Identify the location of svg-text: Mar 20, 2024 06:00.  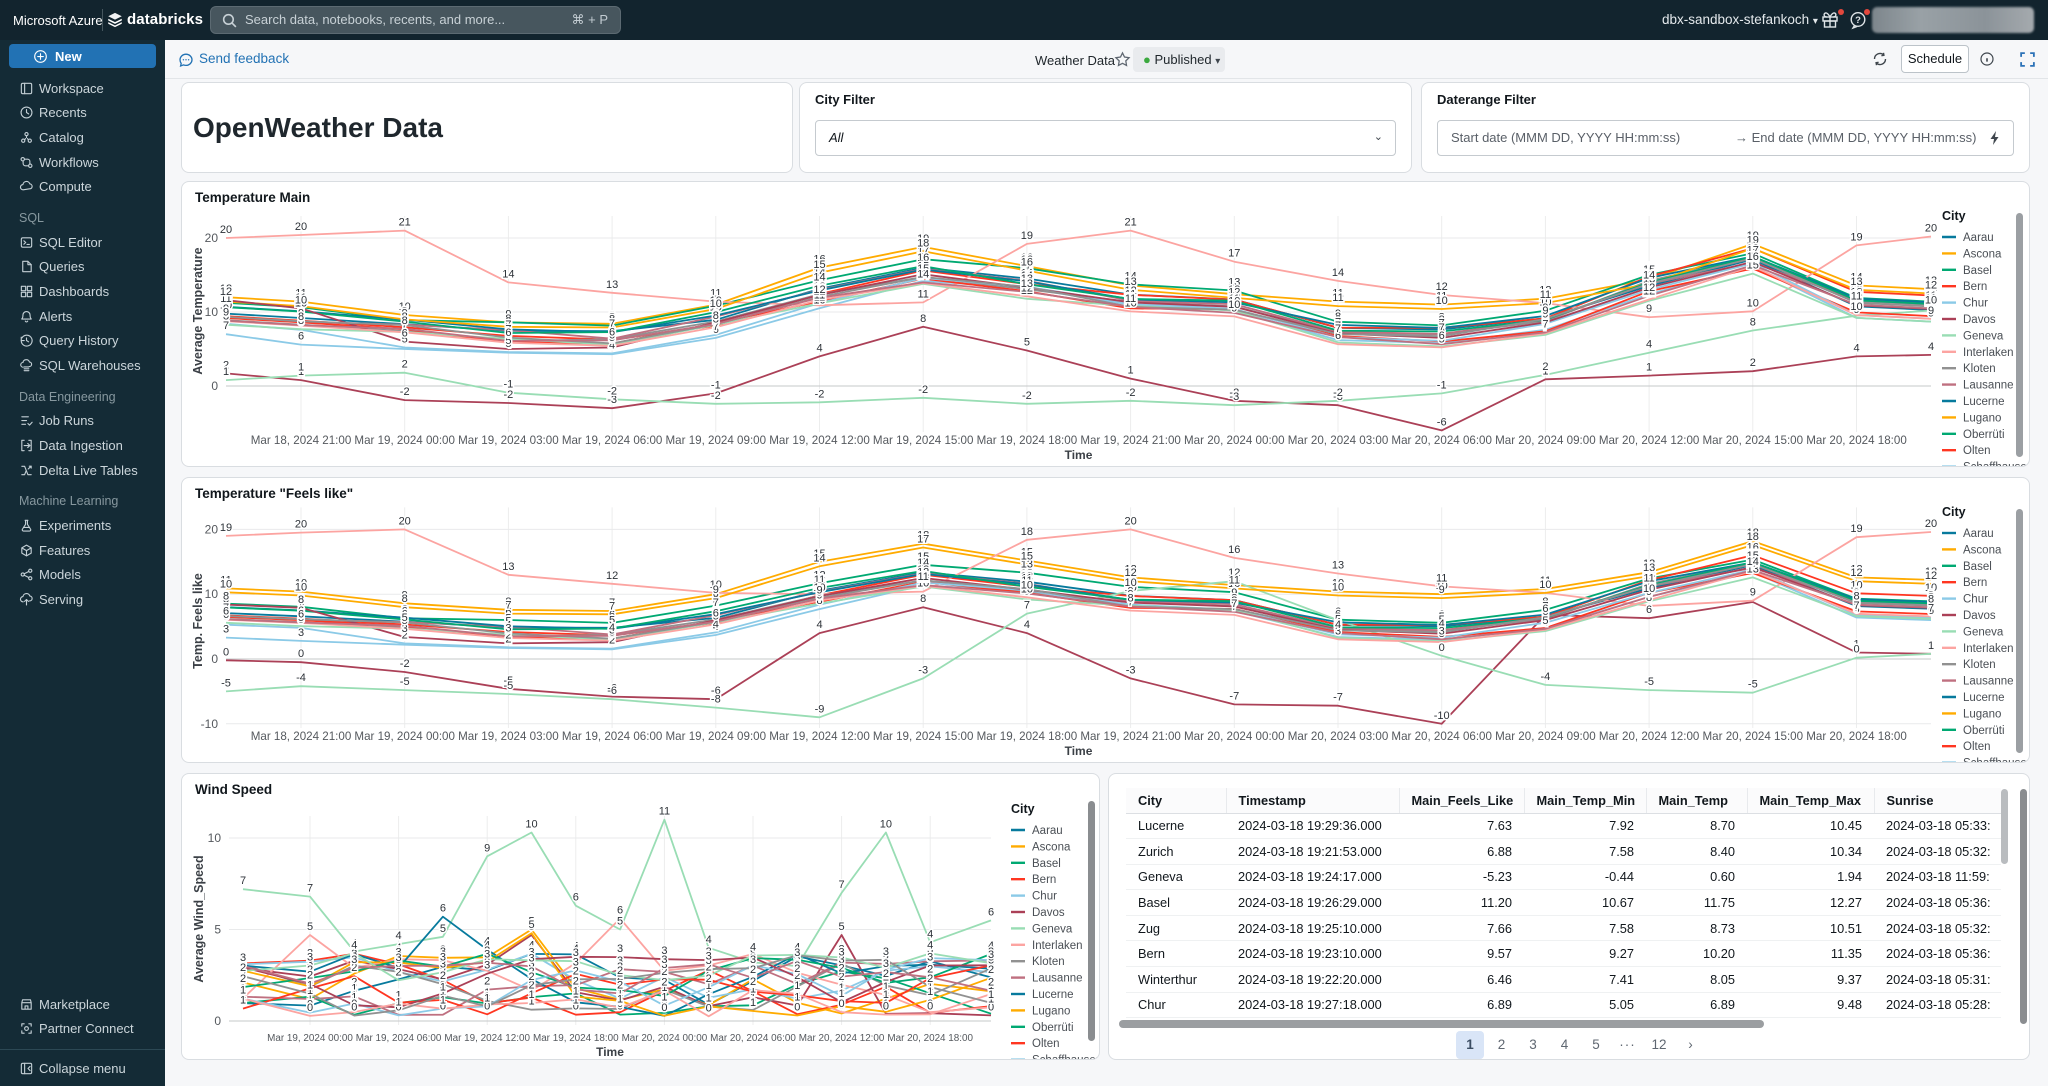
(753, 1038).